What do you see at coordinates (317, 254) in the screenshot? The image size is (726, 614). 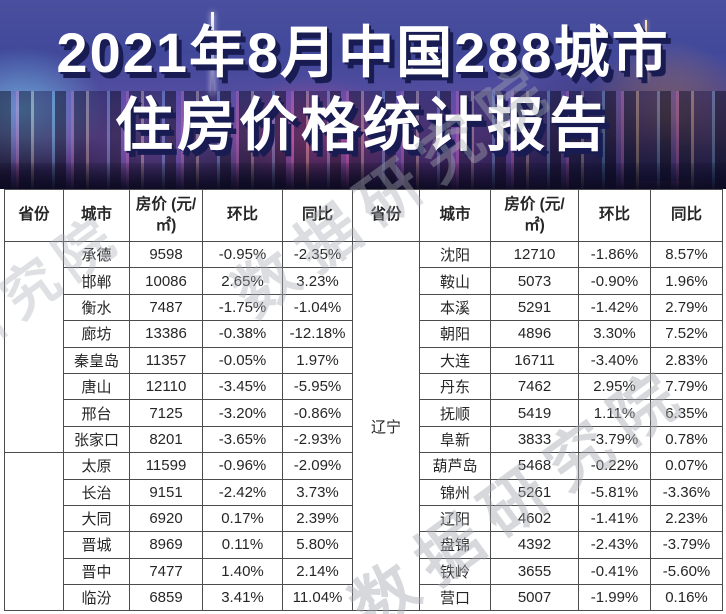 I see `yoy-change-cell: -2.35%` at bounding box center [317, 254].